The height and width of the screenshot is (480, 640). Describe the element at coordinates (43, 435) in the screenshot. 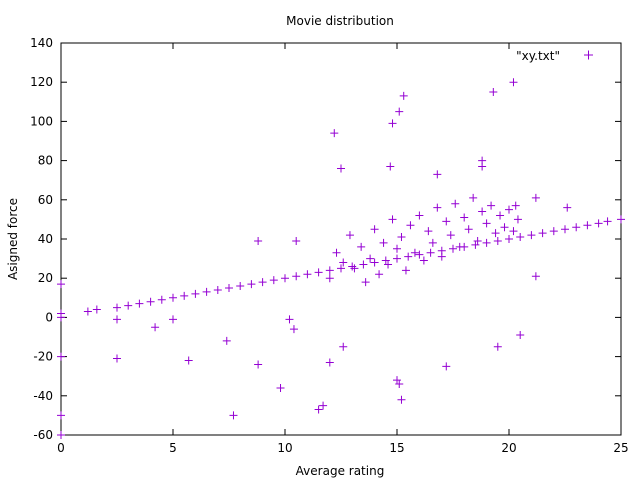

I see `y-tick-label: -60` at that location.